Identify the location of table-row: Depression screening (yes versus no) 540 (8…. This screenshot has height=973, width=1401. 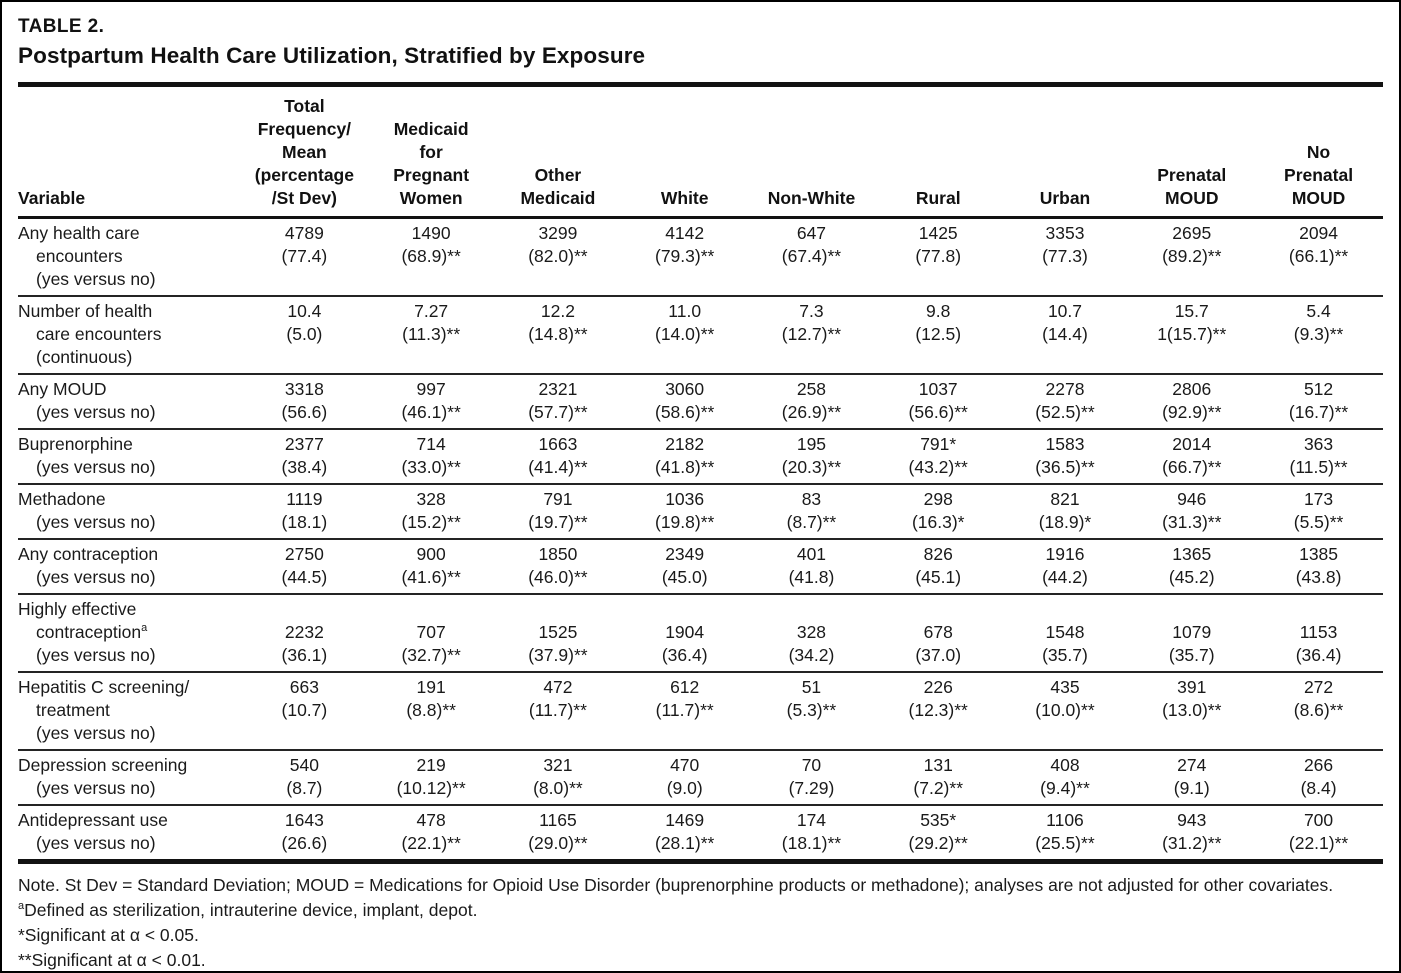
(700, 778).